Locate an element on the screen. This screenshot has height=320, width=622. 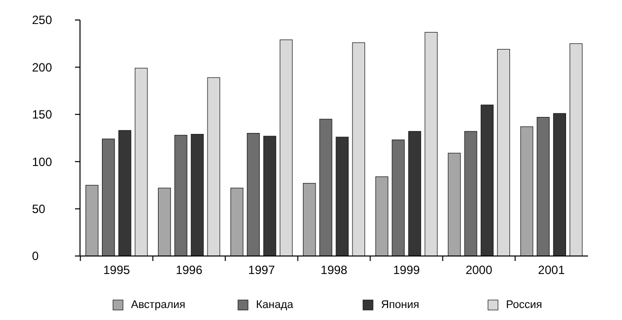
y-tick-label: 250 is located at coordinates (42, 20).